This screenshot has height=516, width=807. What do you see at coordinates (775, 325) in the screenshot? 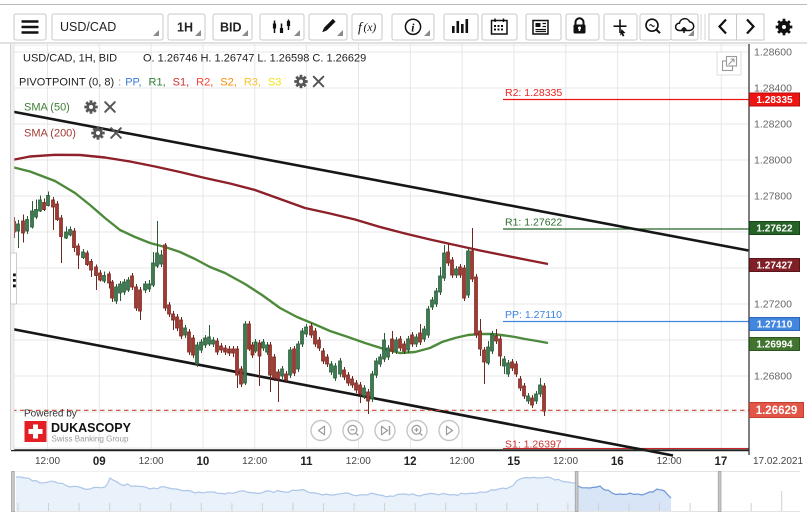
I see `svg-text: 1.27110` at bounding box center [775, 325].